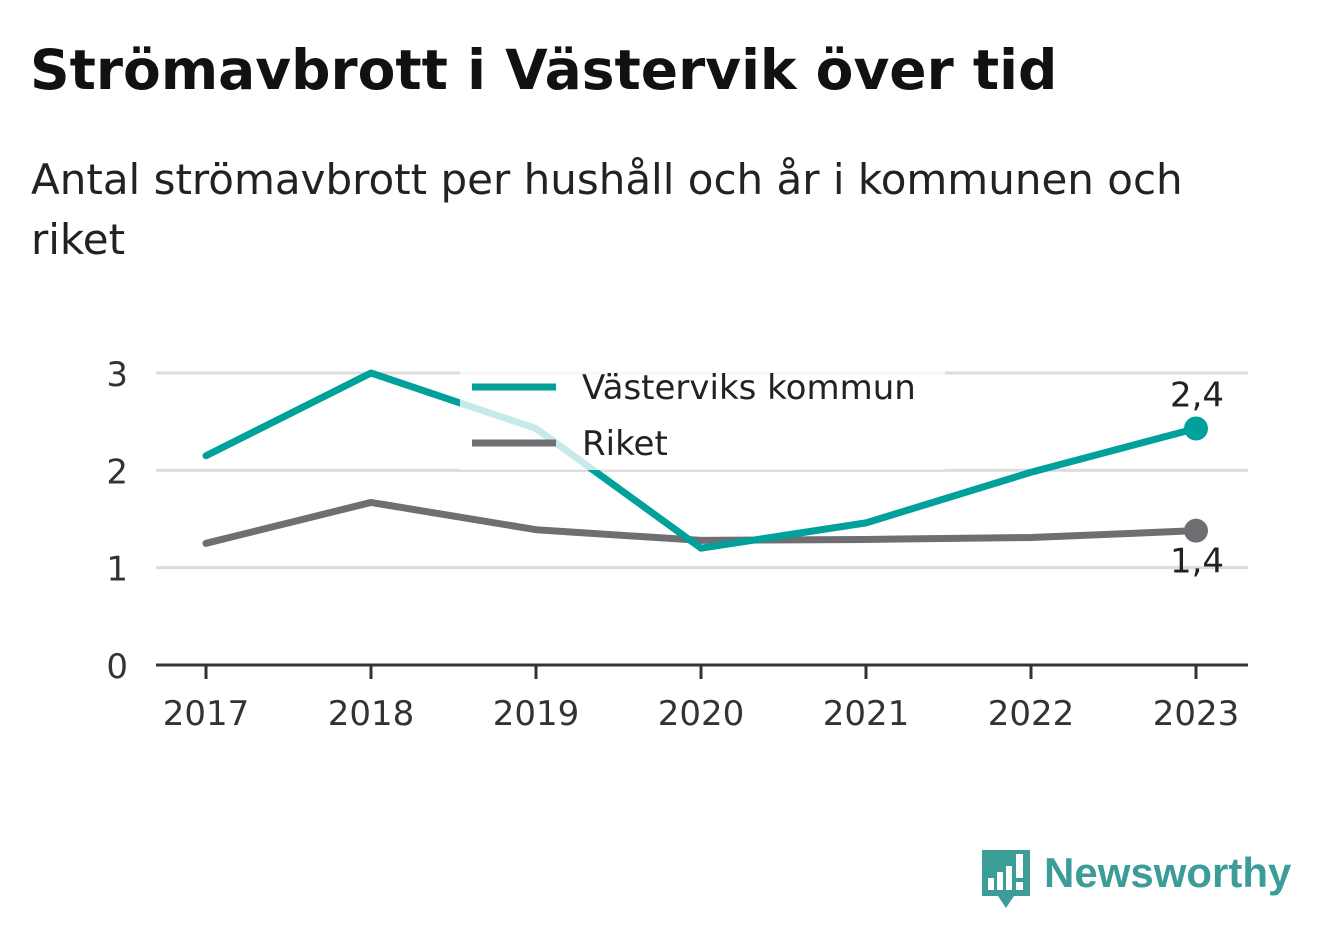 The width and height of the screenshot is (1322, 939). I want to click on y-axis-ticks: 0 1 2 3, so click(117, 521).